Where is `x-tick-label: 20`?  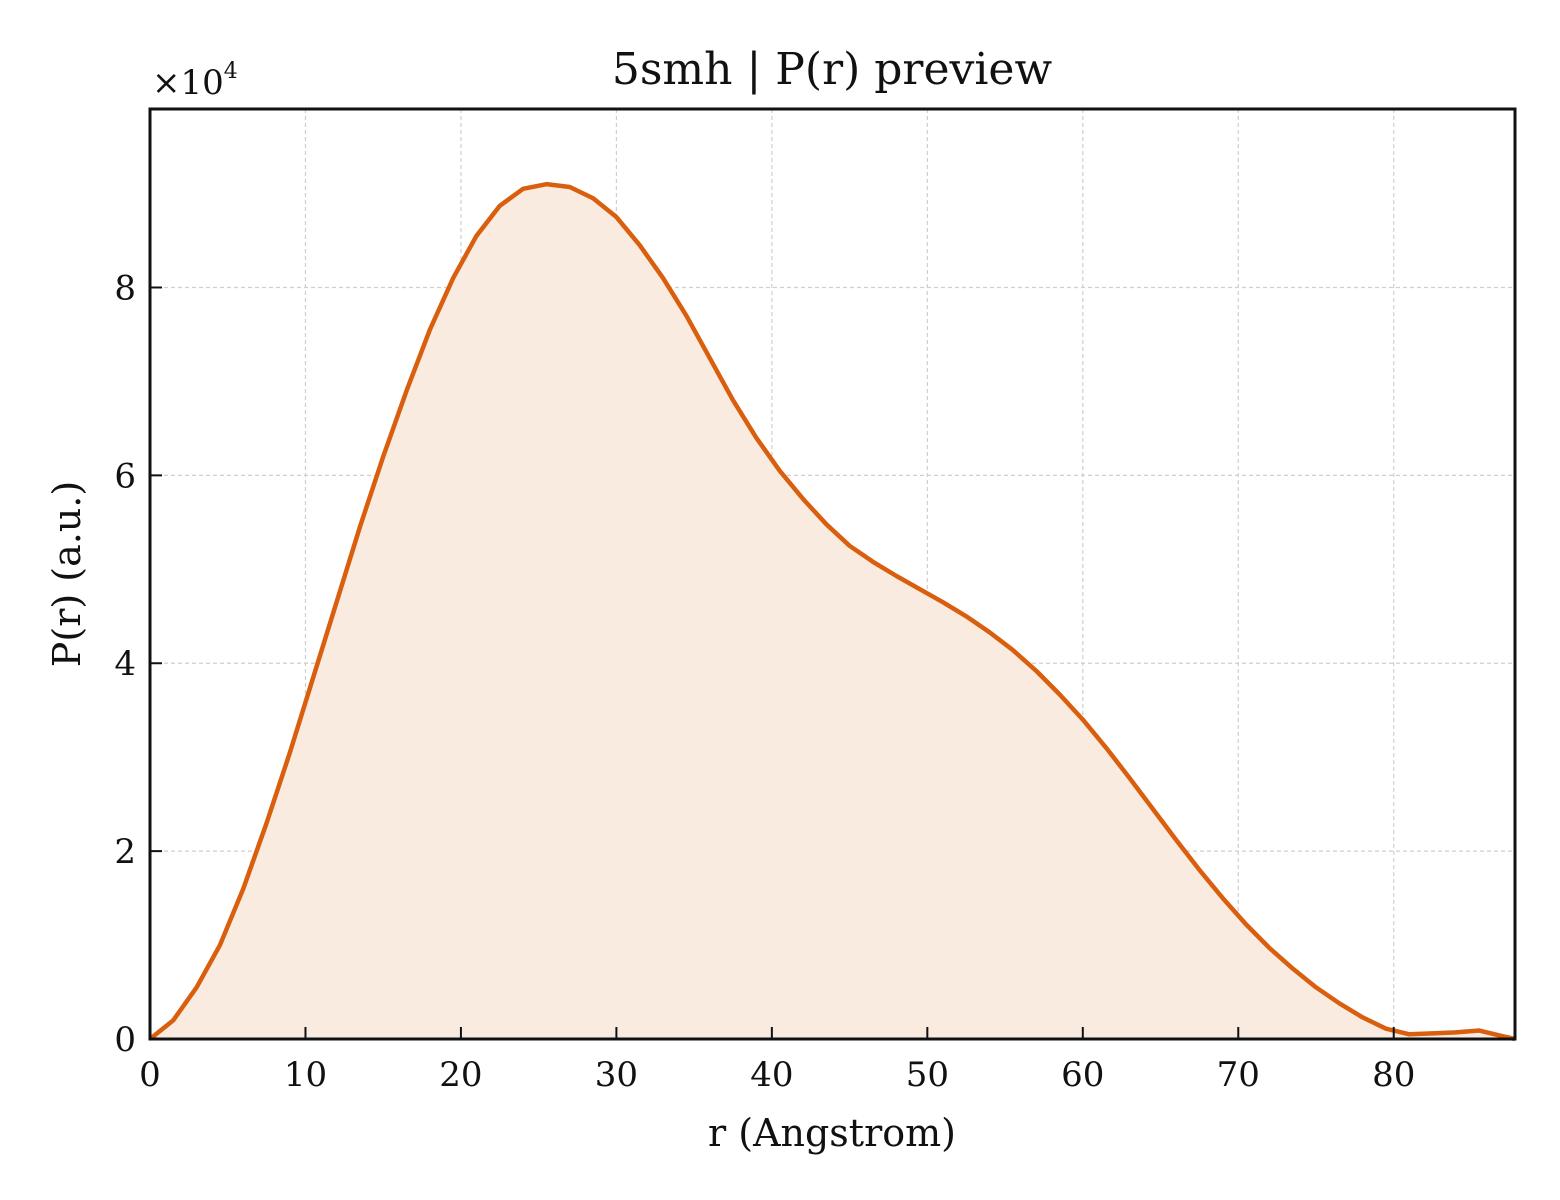 x-tick-label: 20 is located at coordinates (460, 1075).